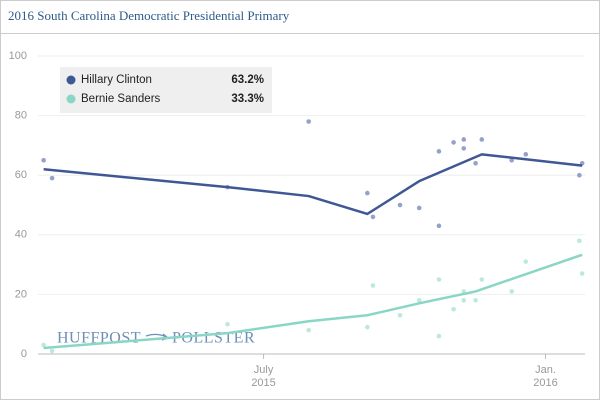  I want to click on legend-box, so click(166, 90).